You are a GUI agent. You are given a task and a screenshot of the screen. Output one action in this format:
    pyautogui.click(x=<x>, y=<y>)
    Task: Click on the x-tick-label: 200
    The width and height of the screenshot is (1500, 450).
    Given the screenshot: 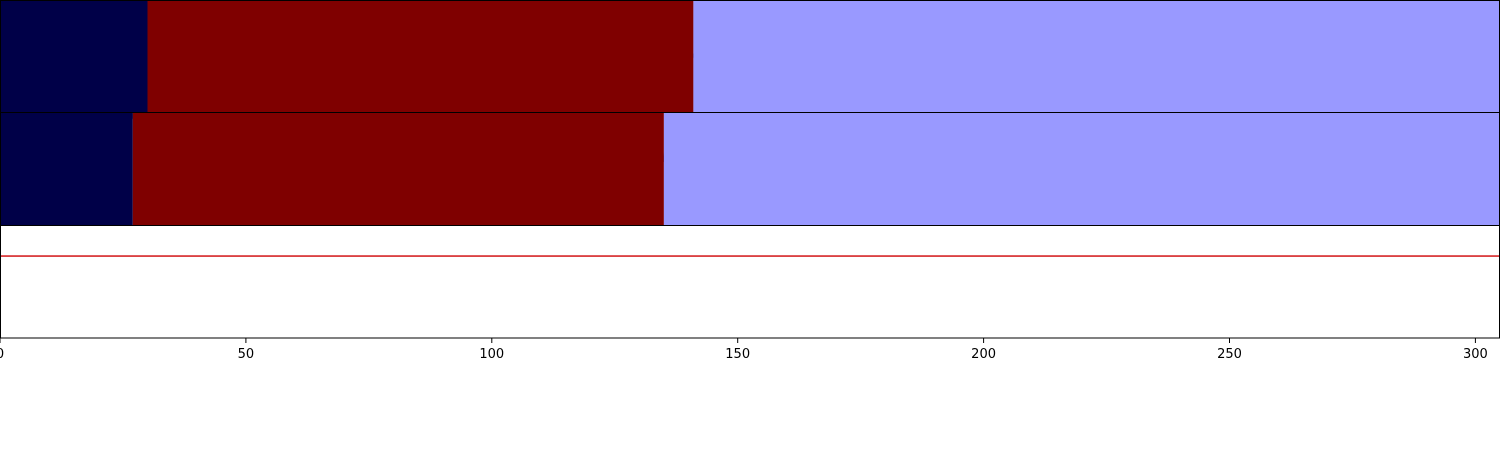 What is the action you would take?
    pyautogui.click(x=983, y=354)
    